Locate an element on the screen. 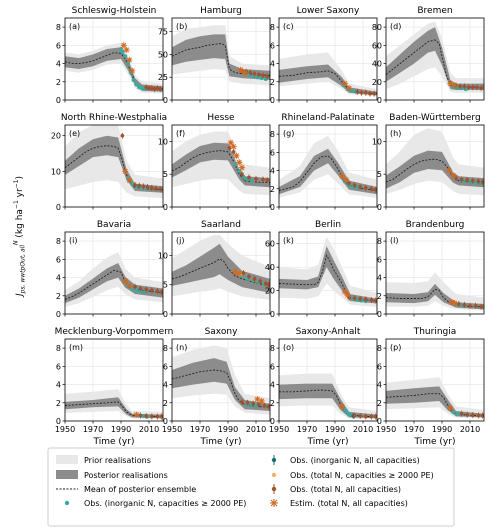 The image size is (500, 530). panel-title: Mecklenburg-Vorpommern is located at coordinates (114, 332).